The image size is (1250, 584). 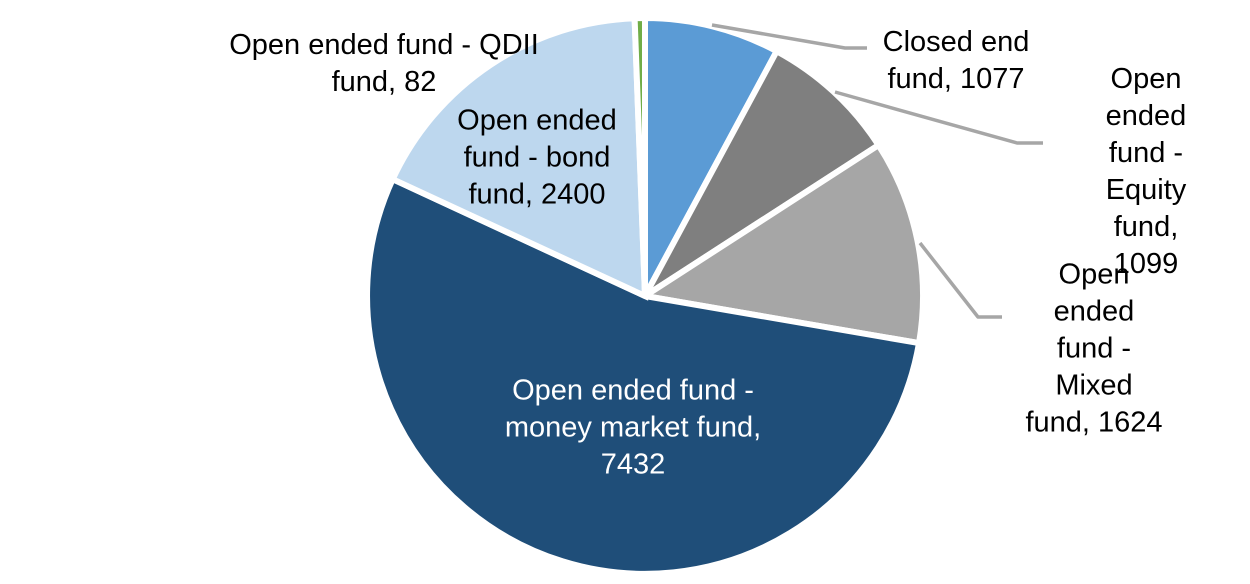 I want to click on pie-slice-open-ended-fund-mixed-fund, so click(x=781, y=243).